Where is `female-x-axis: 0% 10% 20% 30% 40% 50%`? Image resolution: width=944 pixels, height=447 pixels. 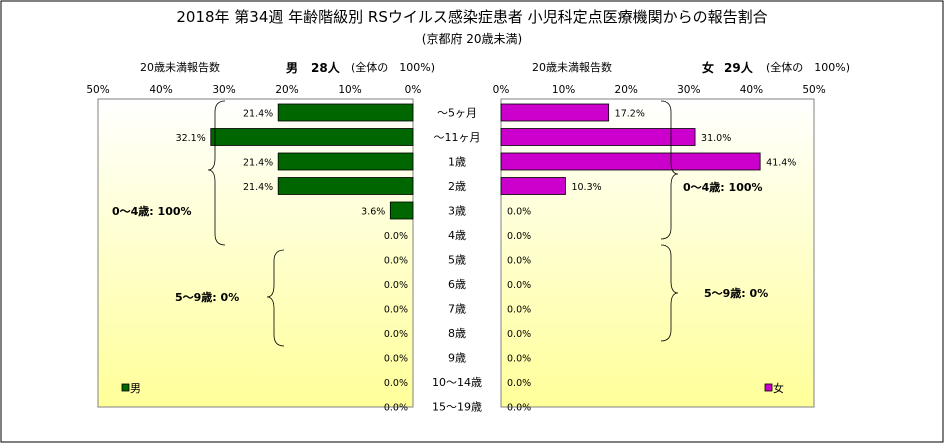
female-x-axis: 0% 10% 20% 30% 40% 50% is located at coordinates (659, 90).